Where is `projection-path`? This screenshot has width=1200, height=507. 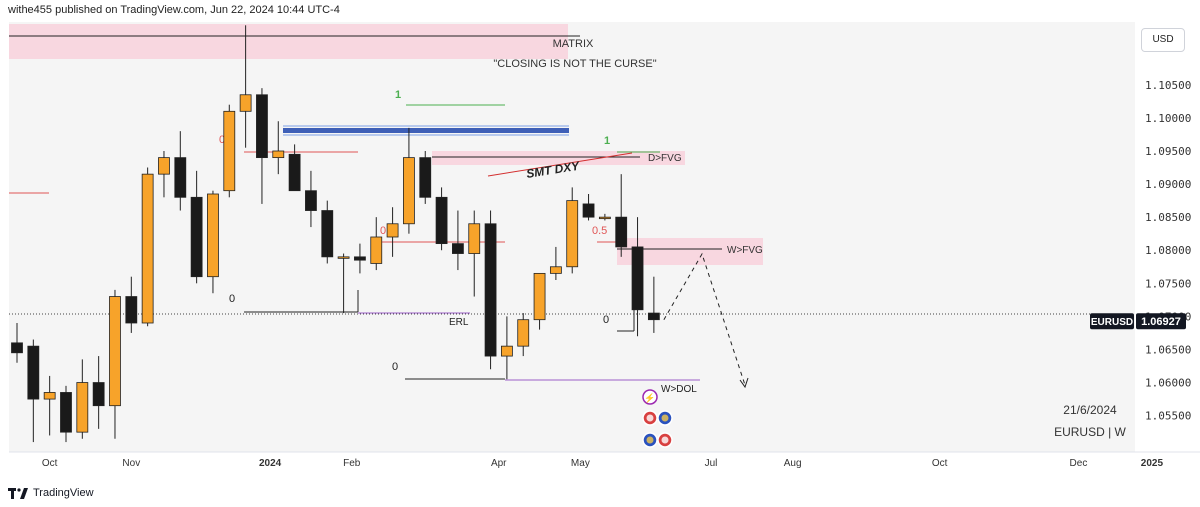
projection-path is located at coordinates (704, 319).